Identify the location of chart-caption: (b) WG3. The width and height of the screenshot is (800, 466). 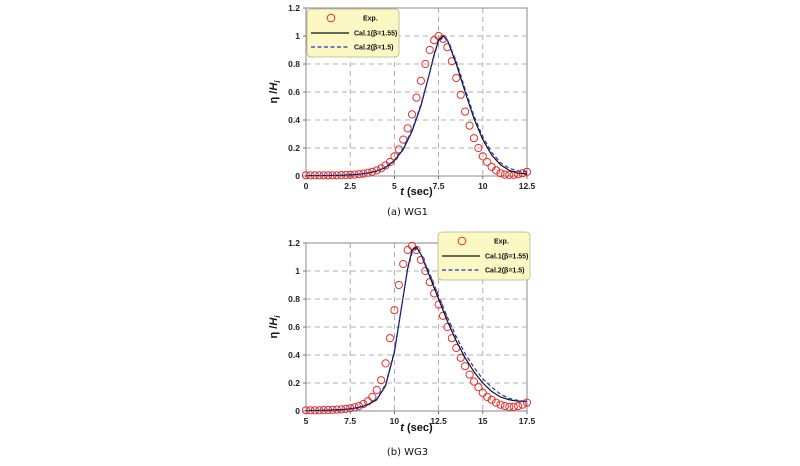
(407, 452).